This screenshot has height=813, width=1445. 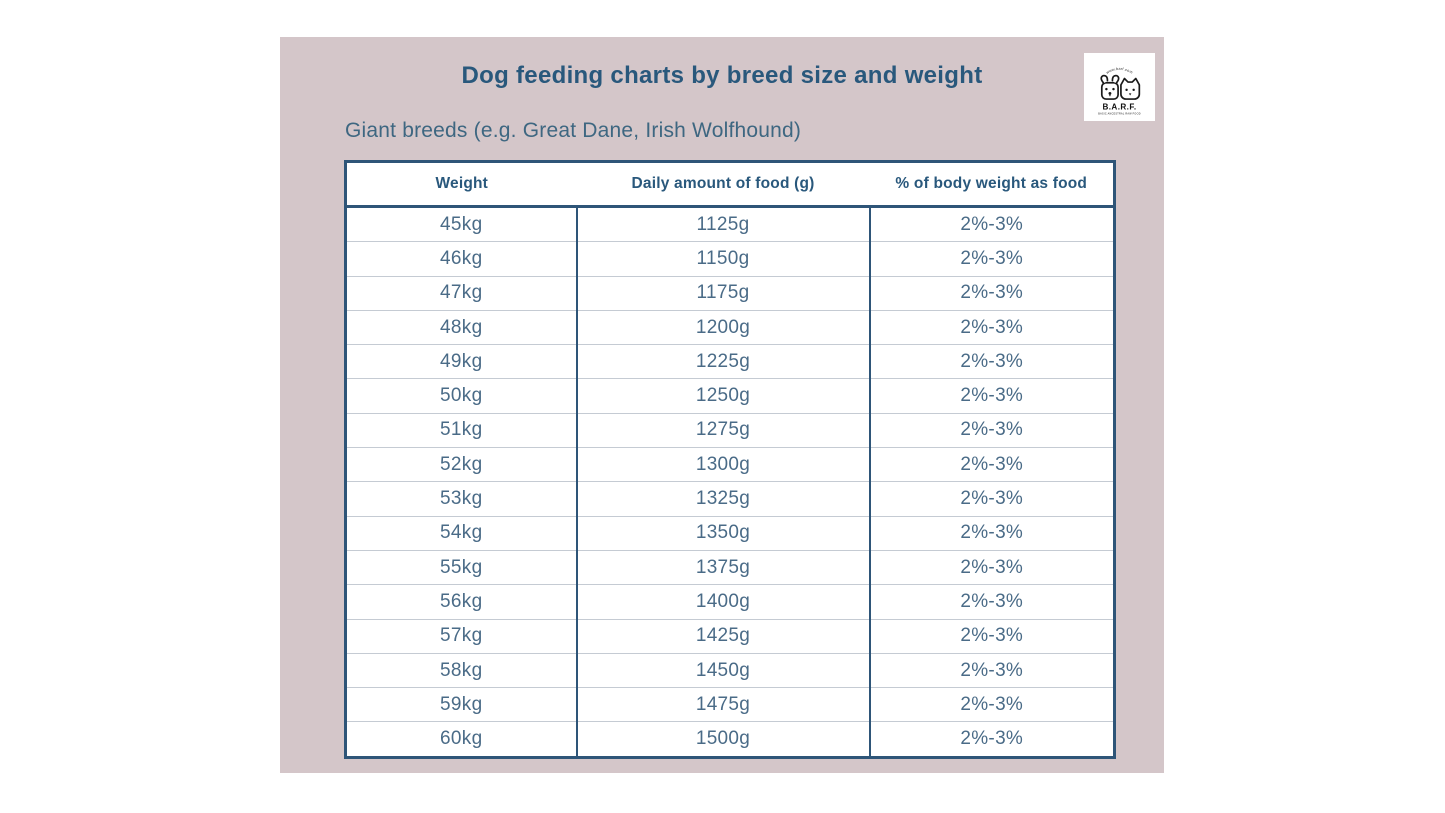 I want to click on daily-amount-cell: 1275g, so click(x=722, y=430).